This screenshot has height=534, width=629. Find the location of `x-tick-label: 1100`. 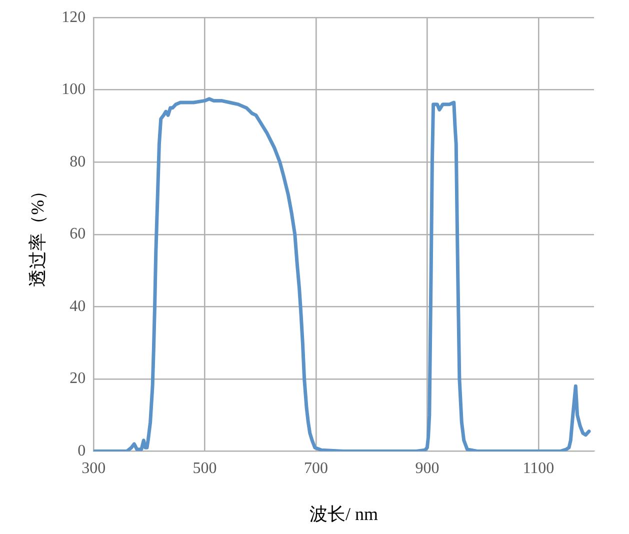

x-tick-label: 1100 is located at coordinates (538, 469).